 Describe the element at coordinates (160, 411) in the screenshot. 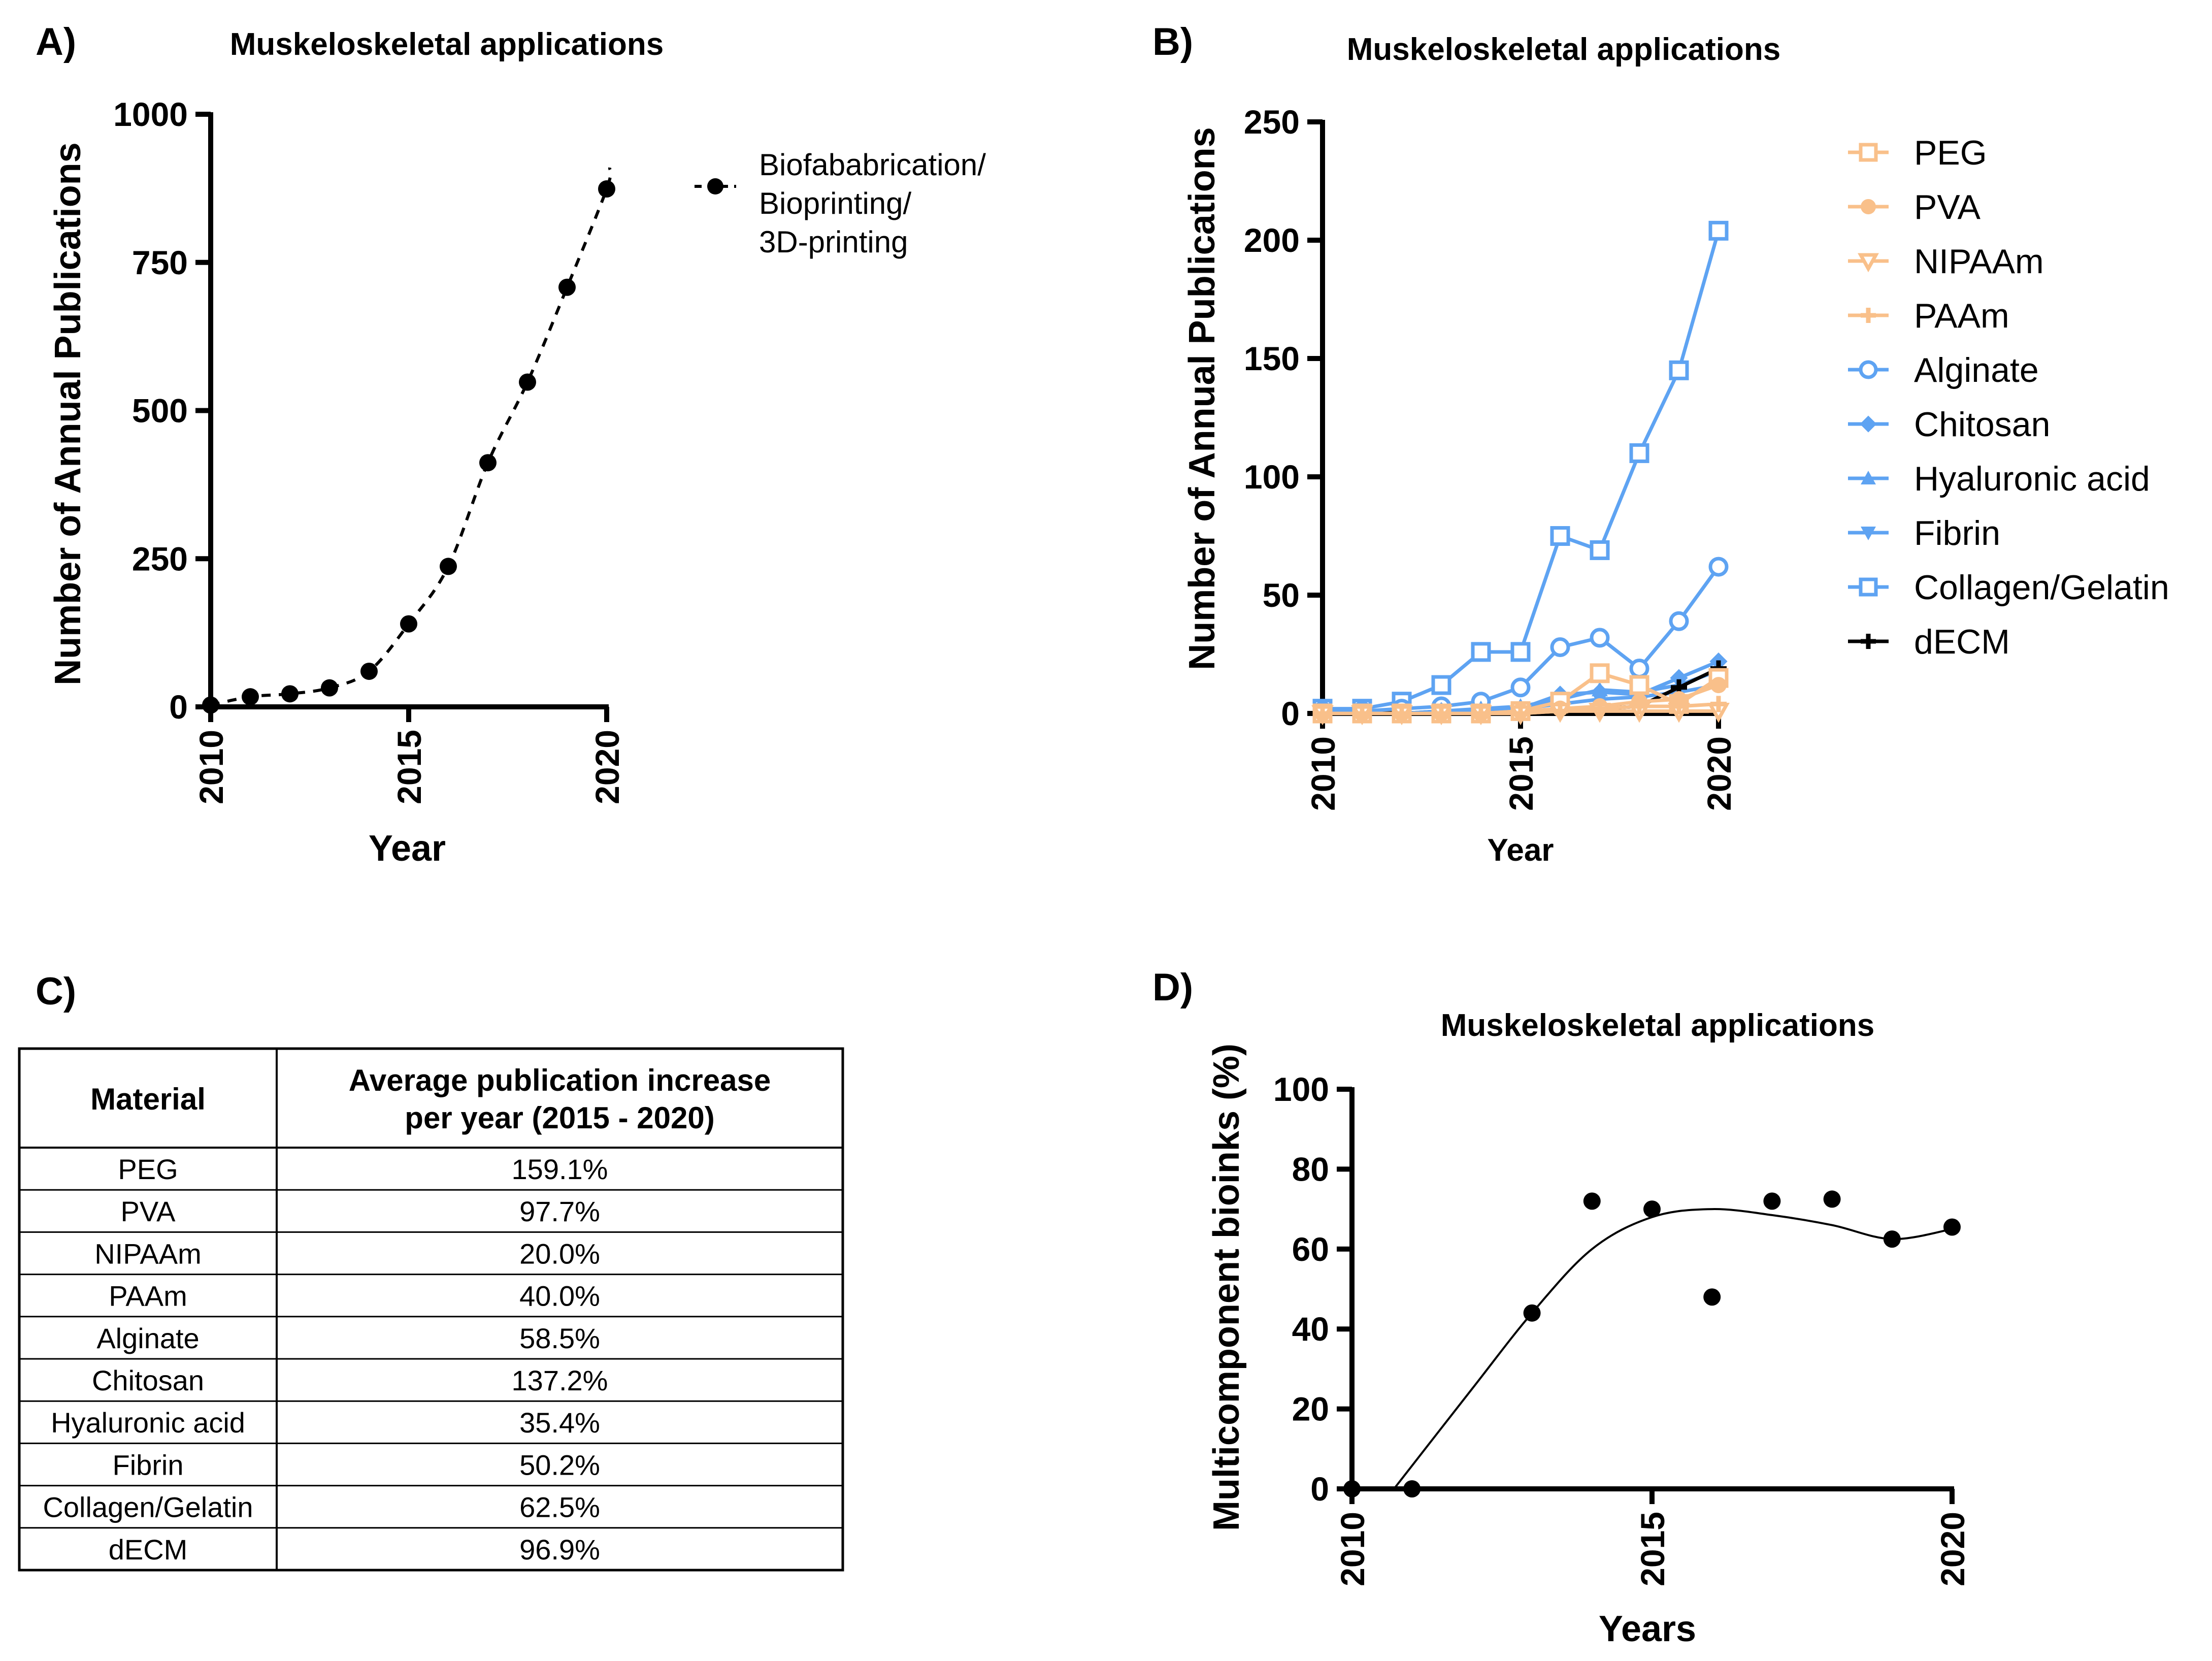

I see `y-tick-label: 500` at that location.